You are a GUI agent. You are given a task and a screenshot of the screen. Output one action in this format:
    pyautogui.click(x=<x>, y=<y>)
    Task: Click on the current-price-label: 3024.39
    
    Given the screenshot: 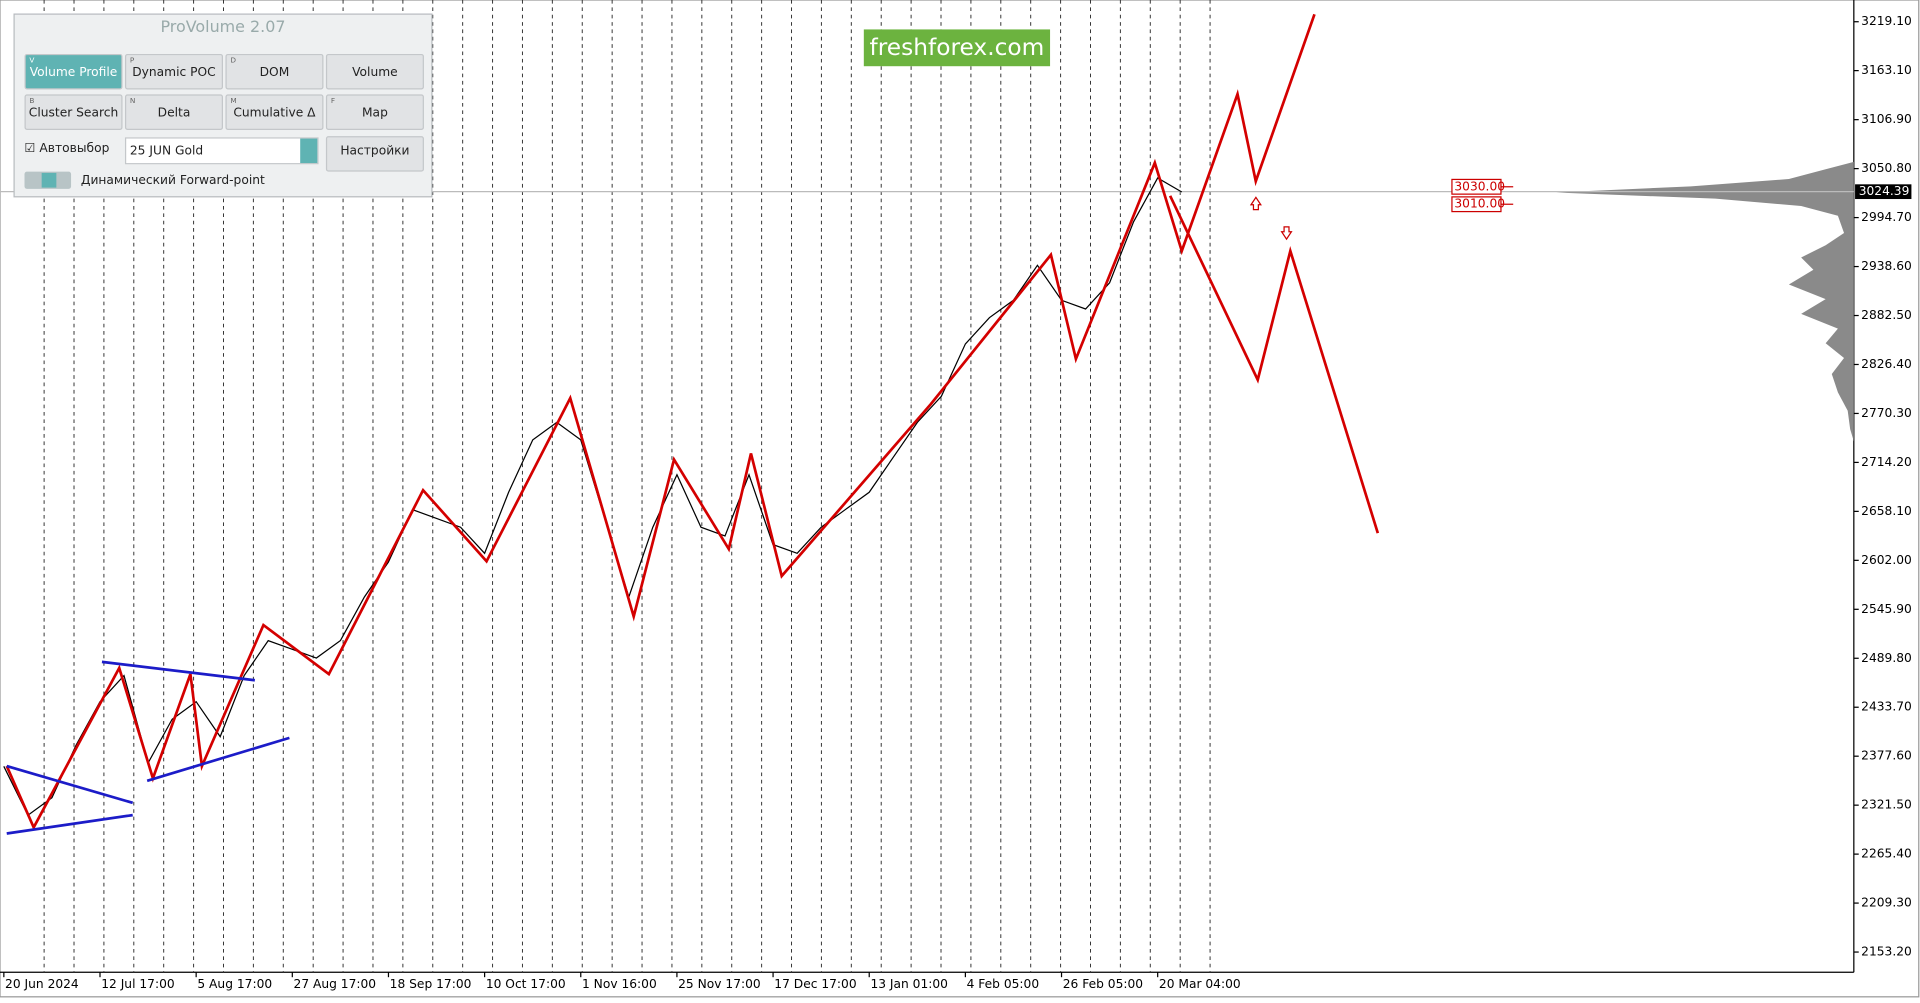 What is the action you would take?
    pyautogui.click(x=1884, y=191)
    